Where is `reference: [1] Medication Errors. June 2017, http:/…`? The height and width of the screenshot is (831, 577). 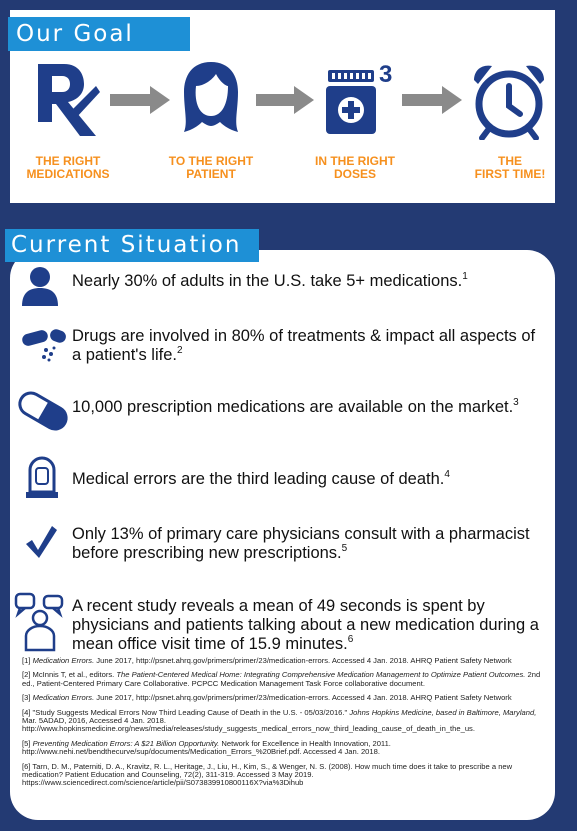 reference: [1] Medication Errors. June 2017, http:/… is located at coordinates (267, 660).